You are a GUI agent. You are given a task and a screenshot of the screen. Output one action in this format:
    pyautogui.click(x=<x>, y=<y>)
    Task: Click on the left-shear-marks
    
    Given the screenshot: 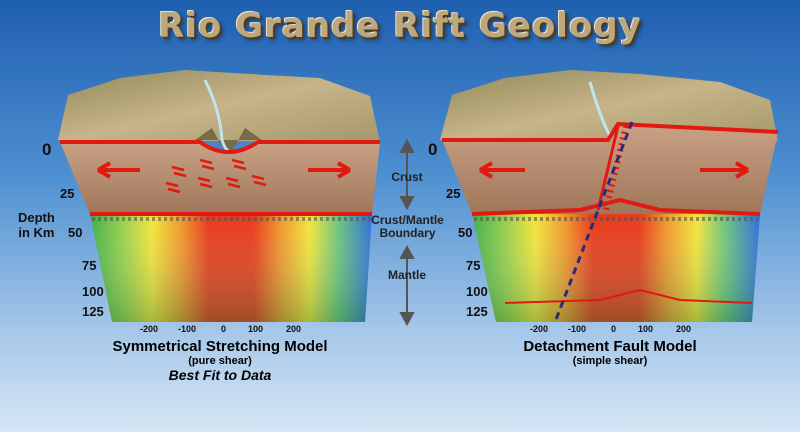 What is the action you would take?
    pyautogui.click(x=216, y=176)
    